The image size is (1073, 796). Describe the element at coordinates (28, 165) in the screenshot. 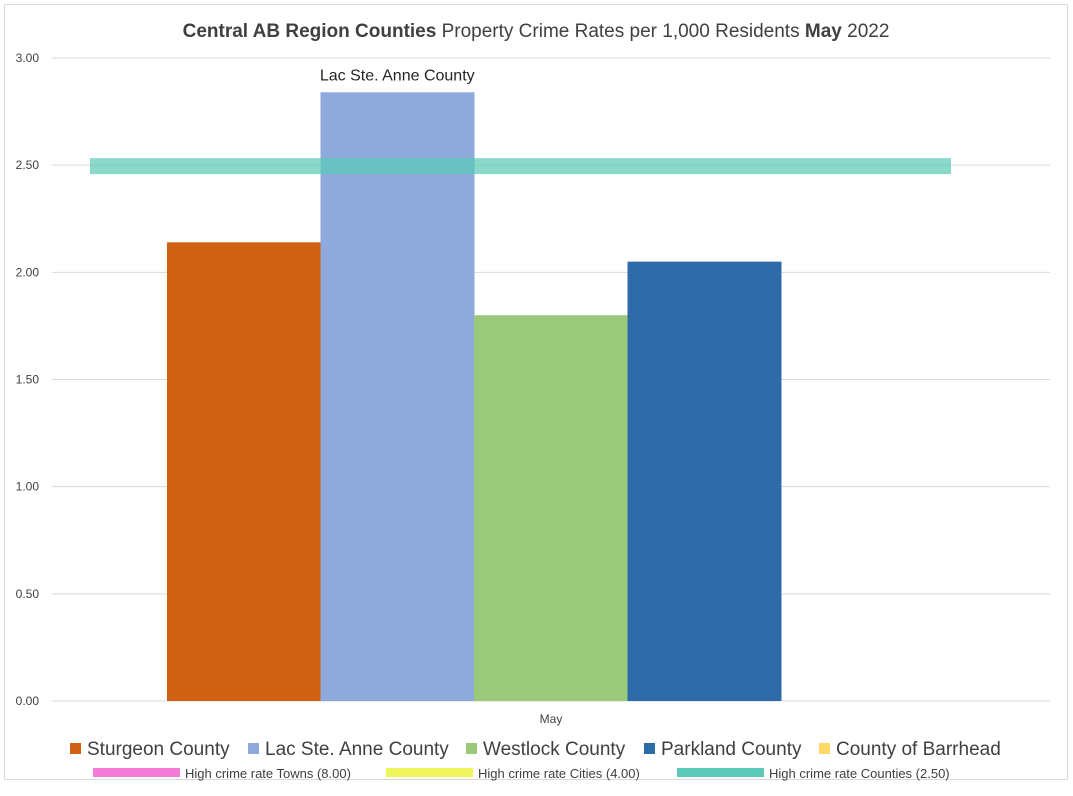

I see `y-tick-label: 2.50` at that location.